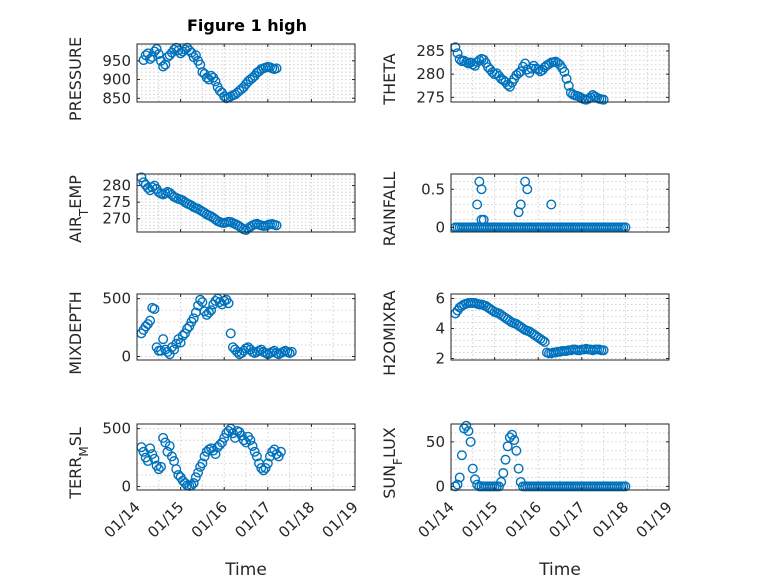 The height and width of the screenshot is (583, 778). Describe the element at coordinates (430, 97) in the screenshot. I see `y-tick-label: 275` at that location.